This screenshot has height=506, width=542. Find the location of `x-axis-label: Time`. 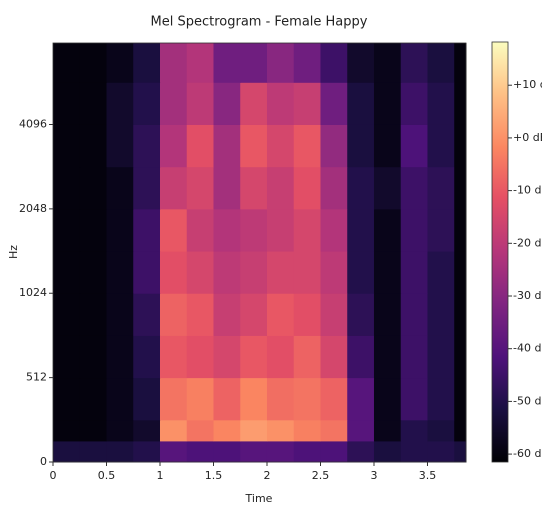

x-axis-label: Time is located at coordinates (259, 498).